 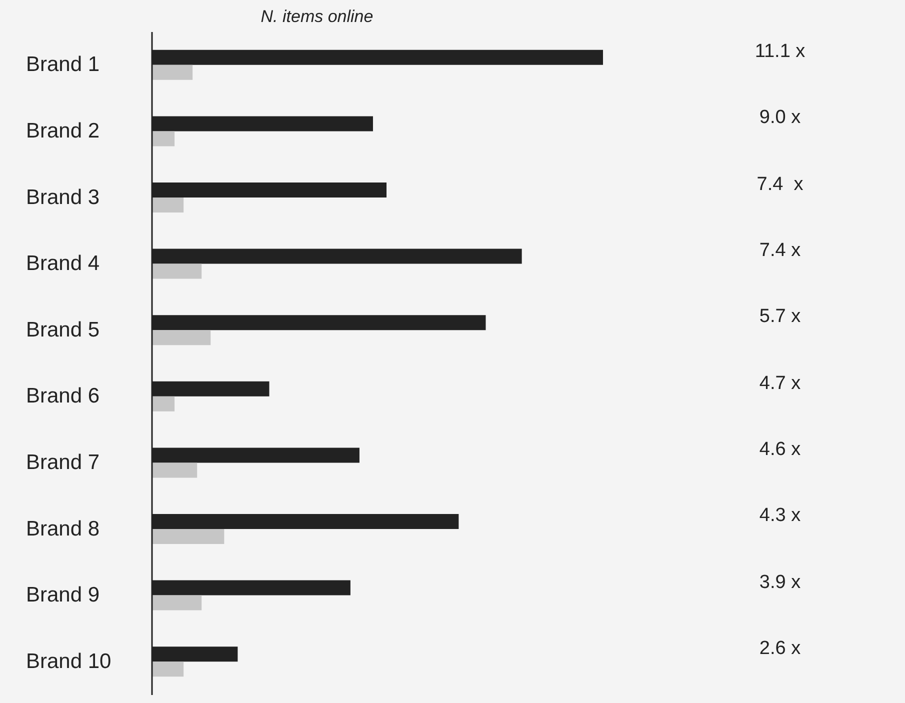 What do you see at coordinates (63, 64) in the screenshot?
I see `y-tick-label: Brand 1` at bounding box center [63, 64].